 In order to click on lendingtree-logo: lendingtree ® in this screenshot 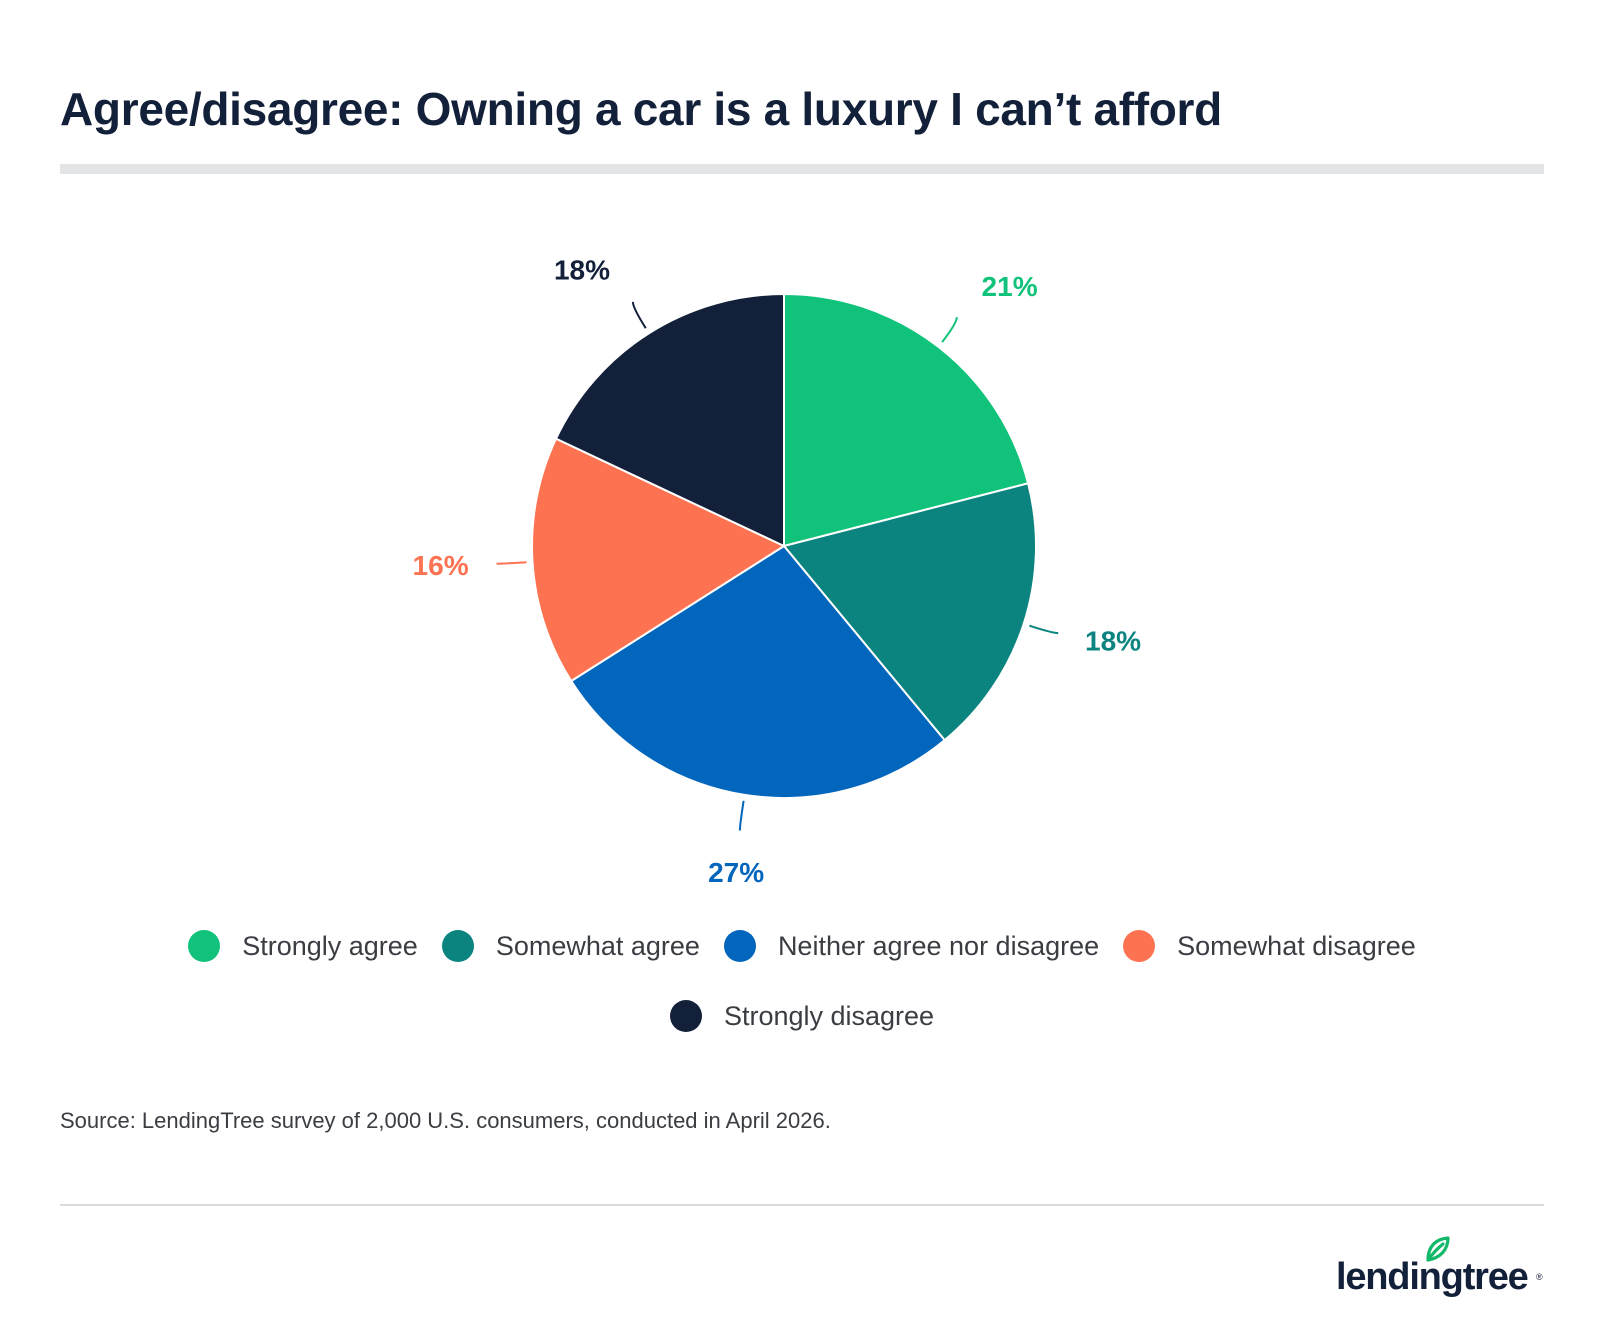, I will do `click(1441, 1269)`.